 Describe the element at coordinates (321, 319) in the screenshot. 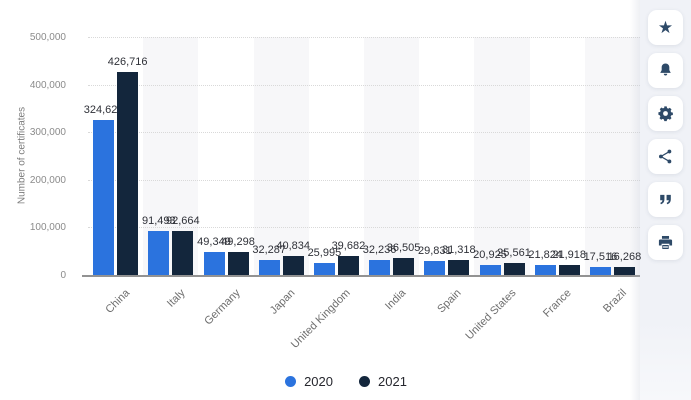

I see `category-label-united-kingdom: United Kingdom` at that location.